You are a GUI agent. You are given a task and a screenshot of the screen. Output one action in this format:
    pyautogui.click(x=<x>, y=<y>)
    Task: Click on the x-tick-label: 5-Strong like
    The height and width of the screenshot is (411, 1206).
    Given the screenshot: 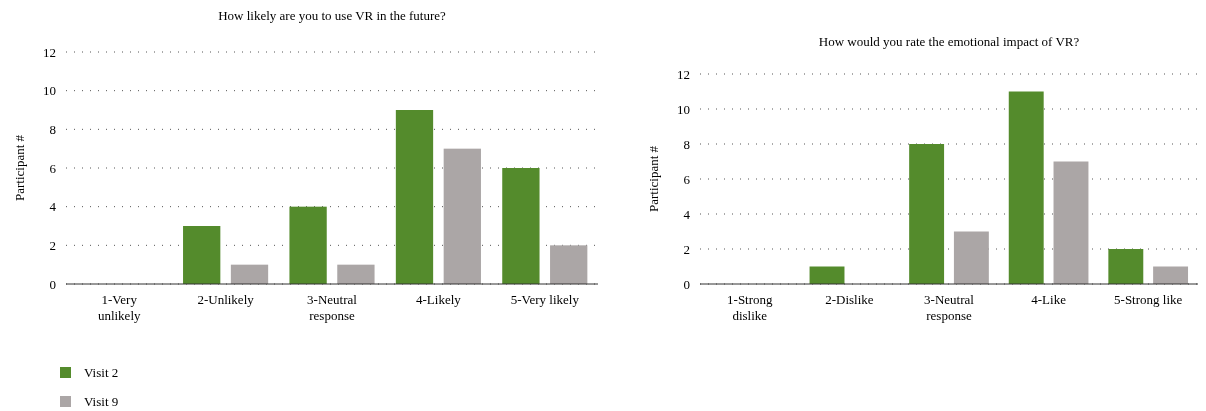 What is the action you would take?
    pyautogui.click(x=1148, y=299)
    